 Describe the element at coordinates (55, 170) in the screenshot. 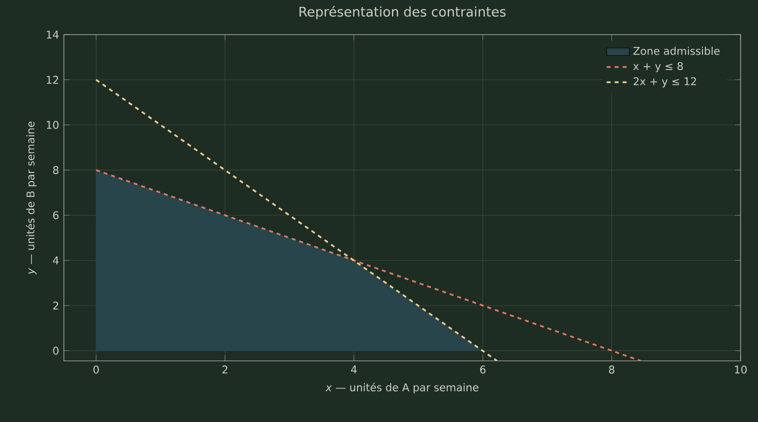

I see `y-tick-label: 8` at that location.